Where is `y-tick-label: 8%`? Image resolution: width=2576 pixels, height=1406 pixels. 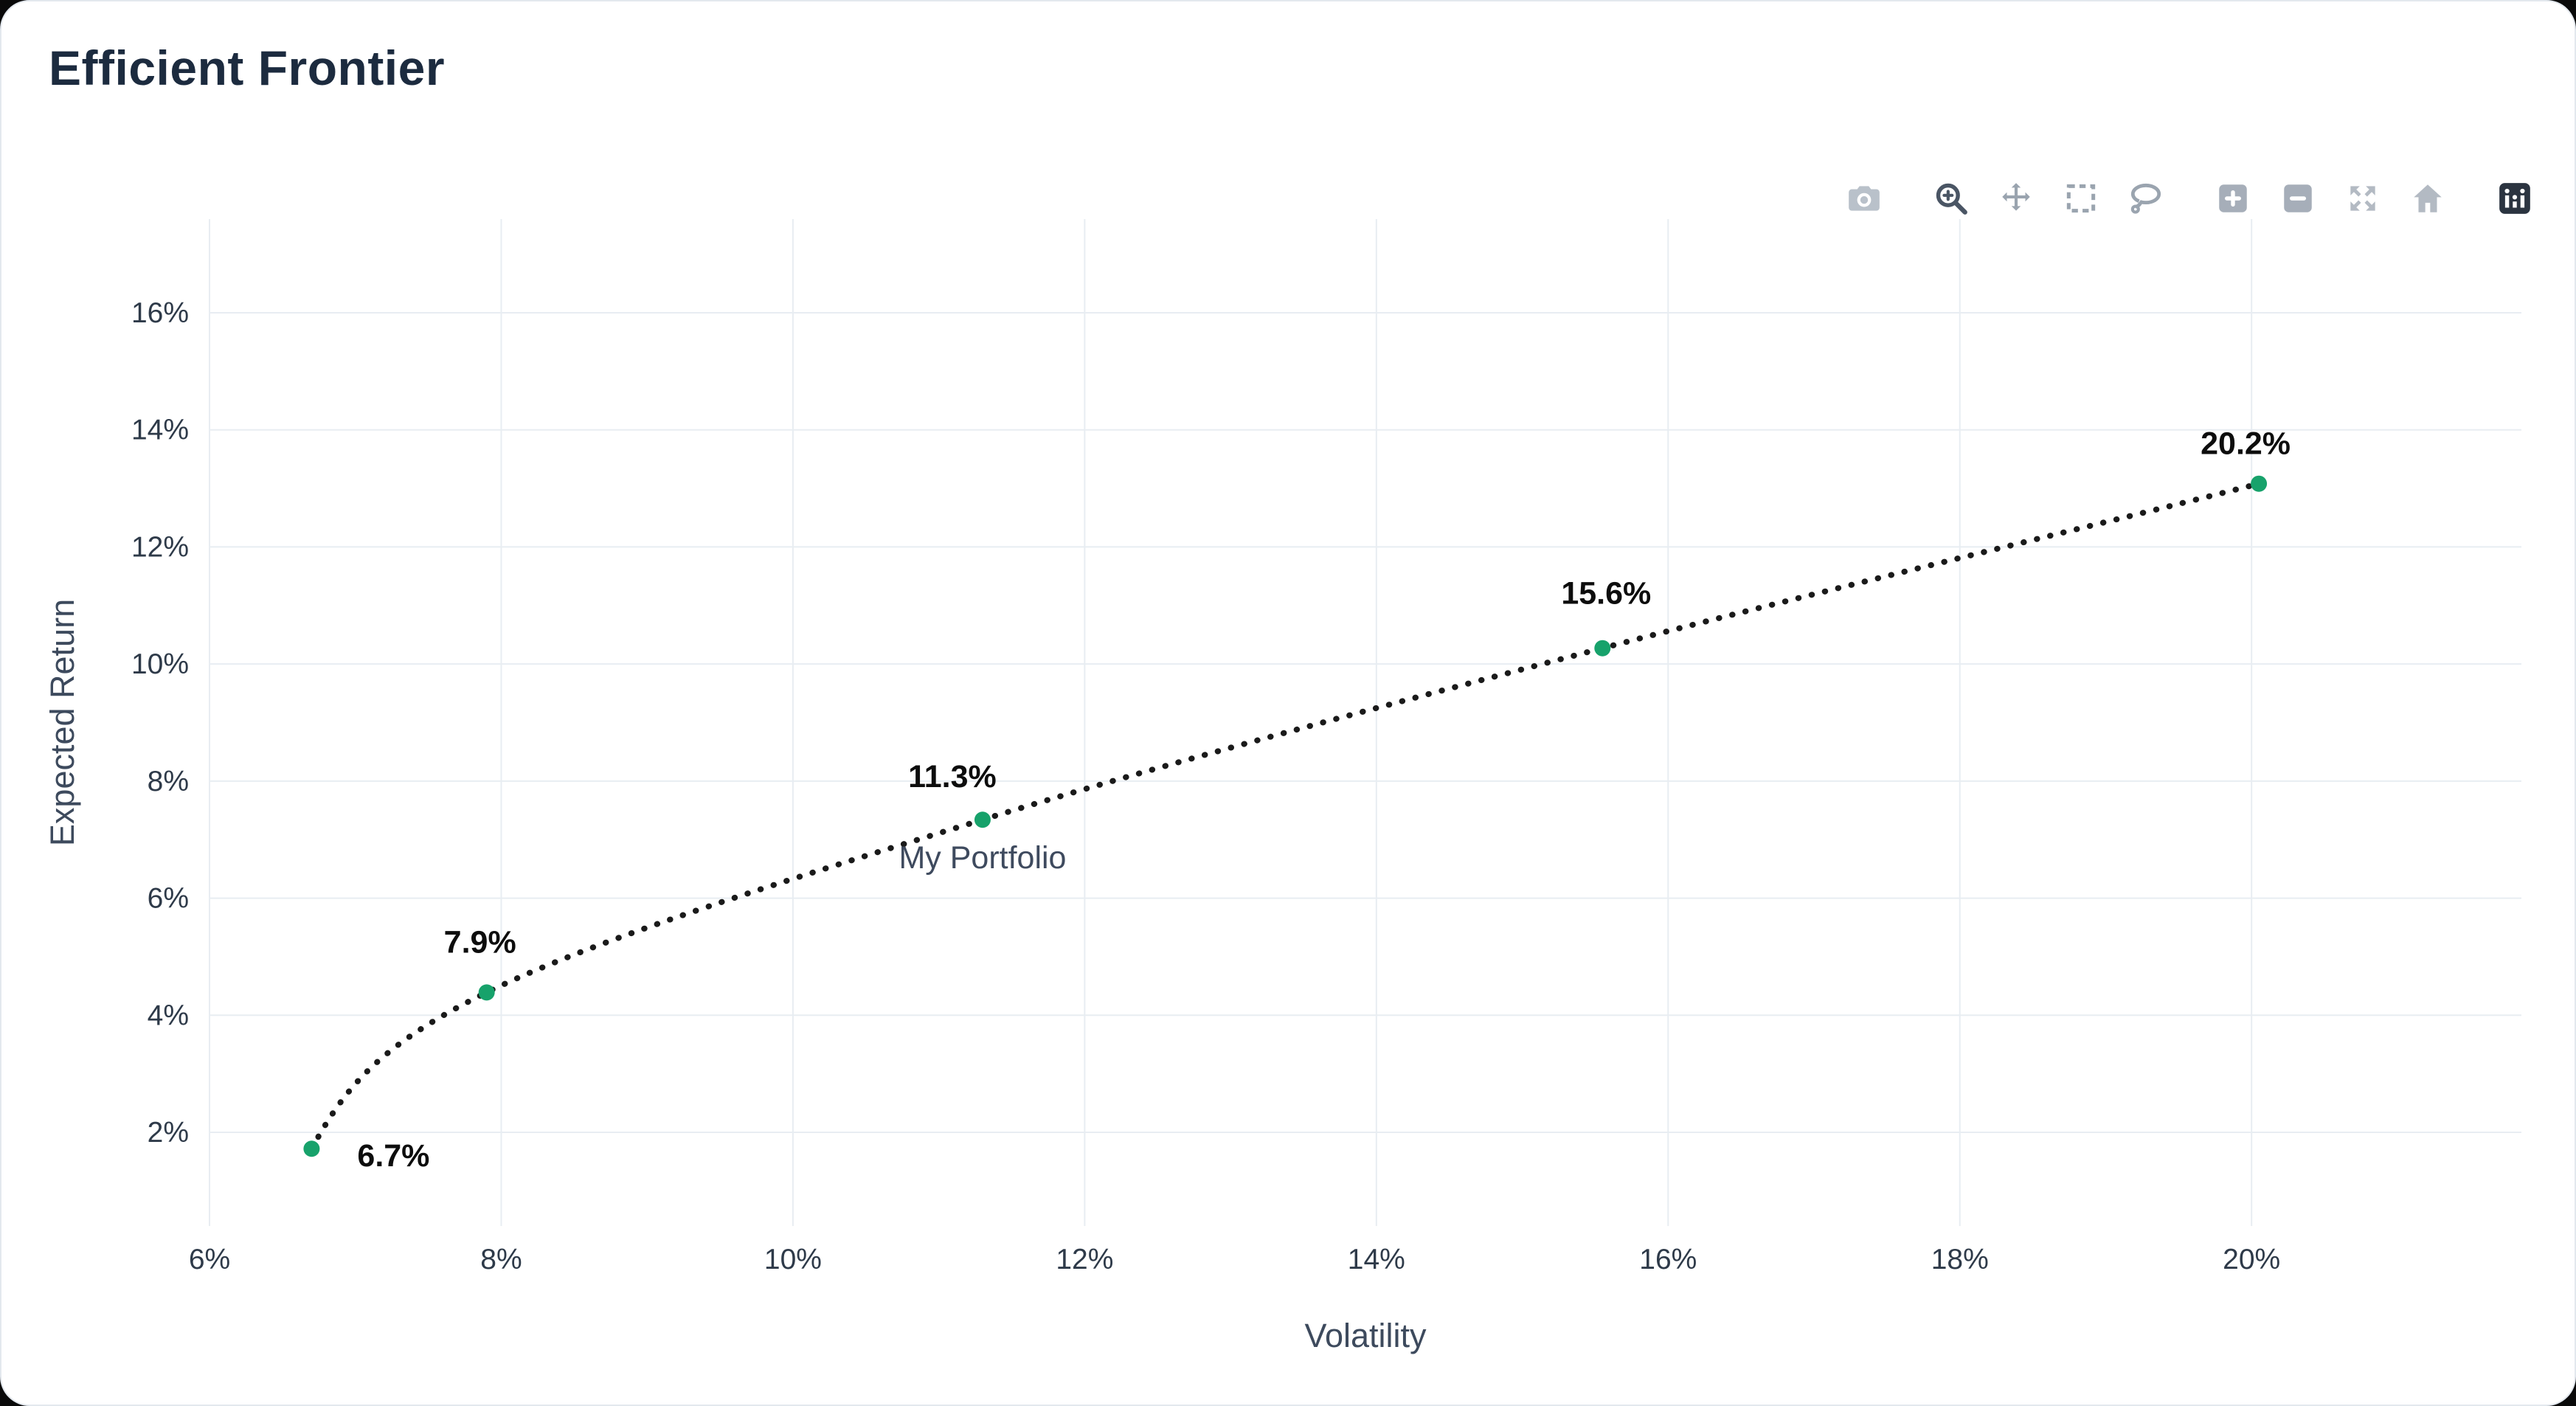 y-tick-label: 8% is located at coordinates (169, 781).